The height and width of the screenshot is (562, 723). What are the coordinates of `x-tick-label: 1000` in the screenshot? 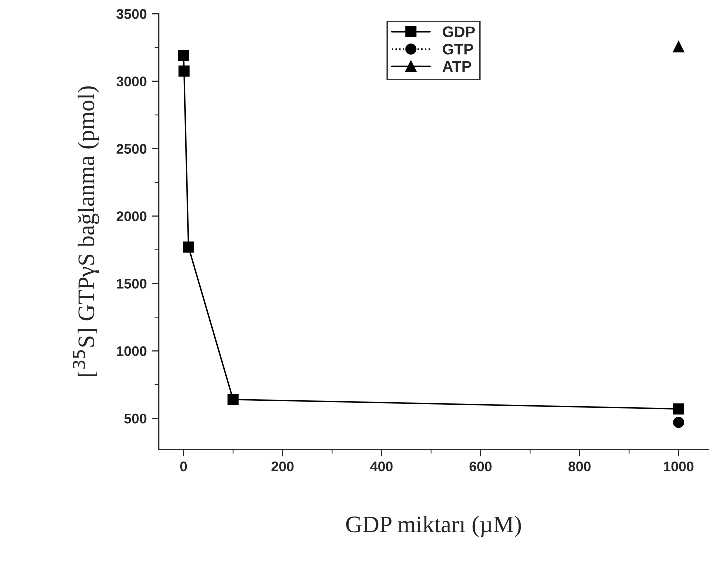 It's located at (679, 467).